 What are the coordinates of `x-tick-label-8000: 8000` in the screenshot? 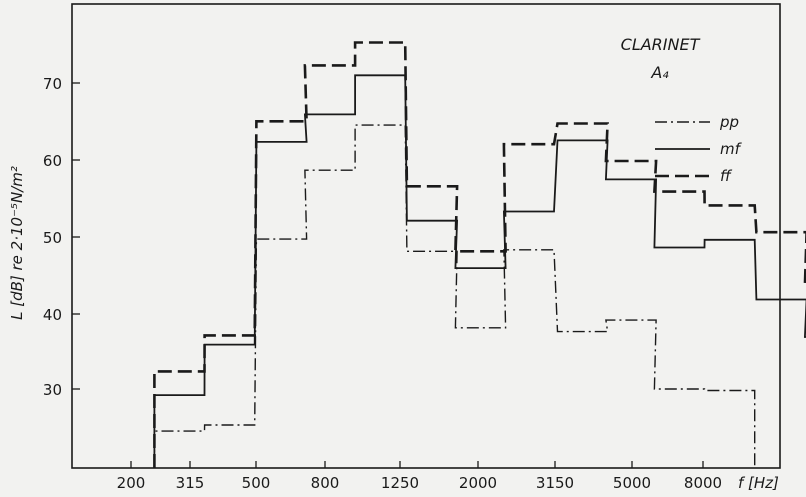 It's located at (703, 483).